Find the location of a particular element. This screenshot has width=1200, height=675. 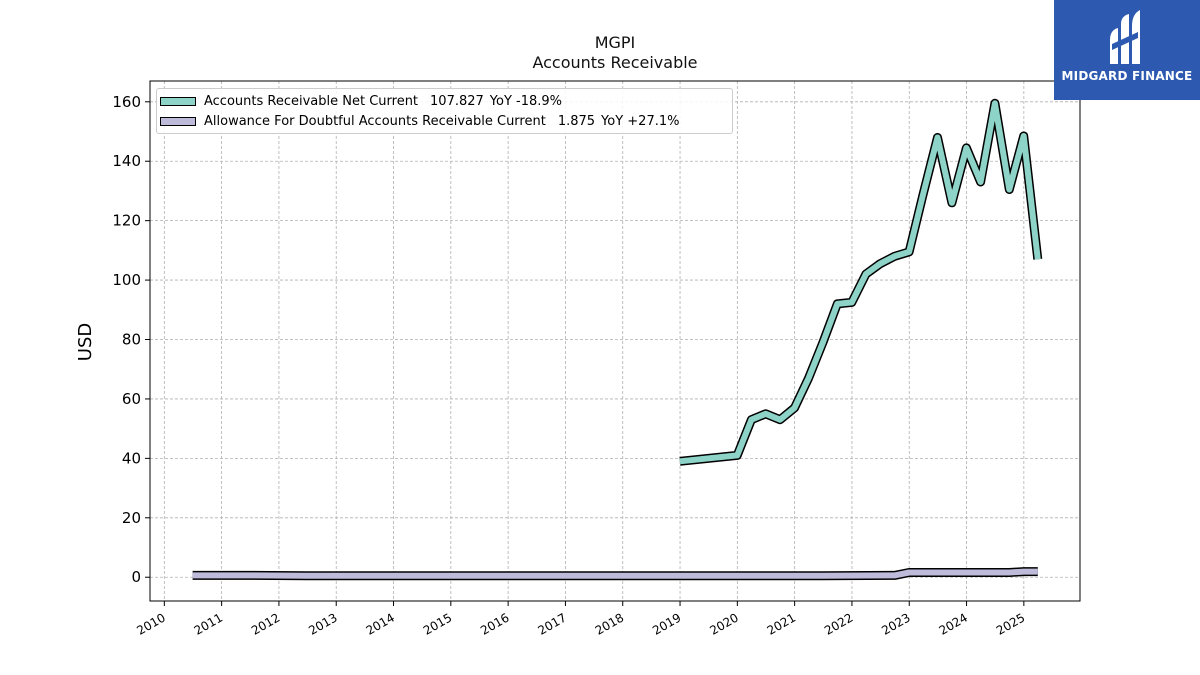

x-tick-label: 2014 is located at coordinates (380, 623).